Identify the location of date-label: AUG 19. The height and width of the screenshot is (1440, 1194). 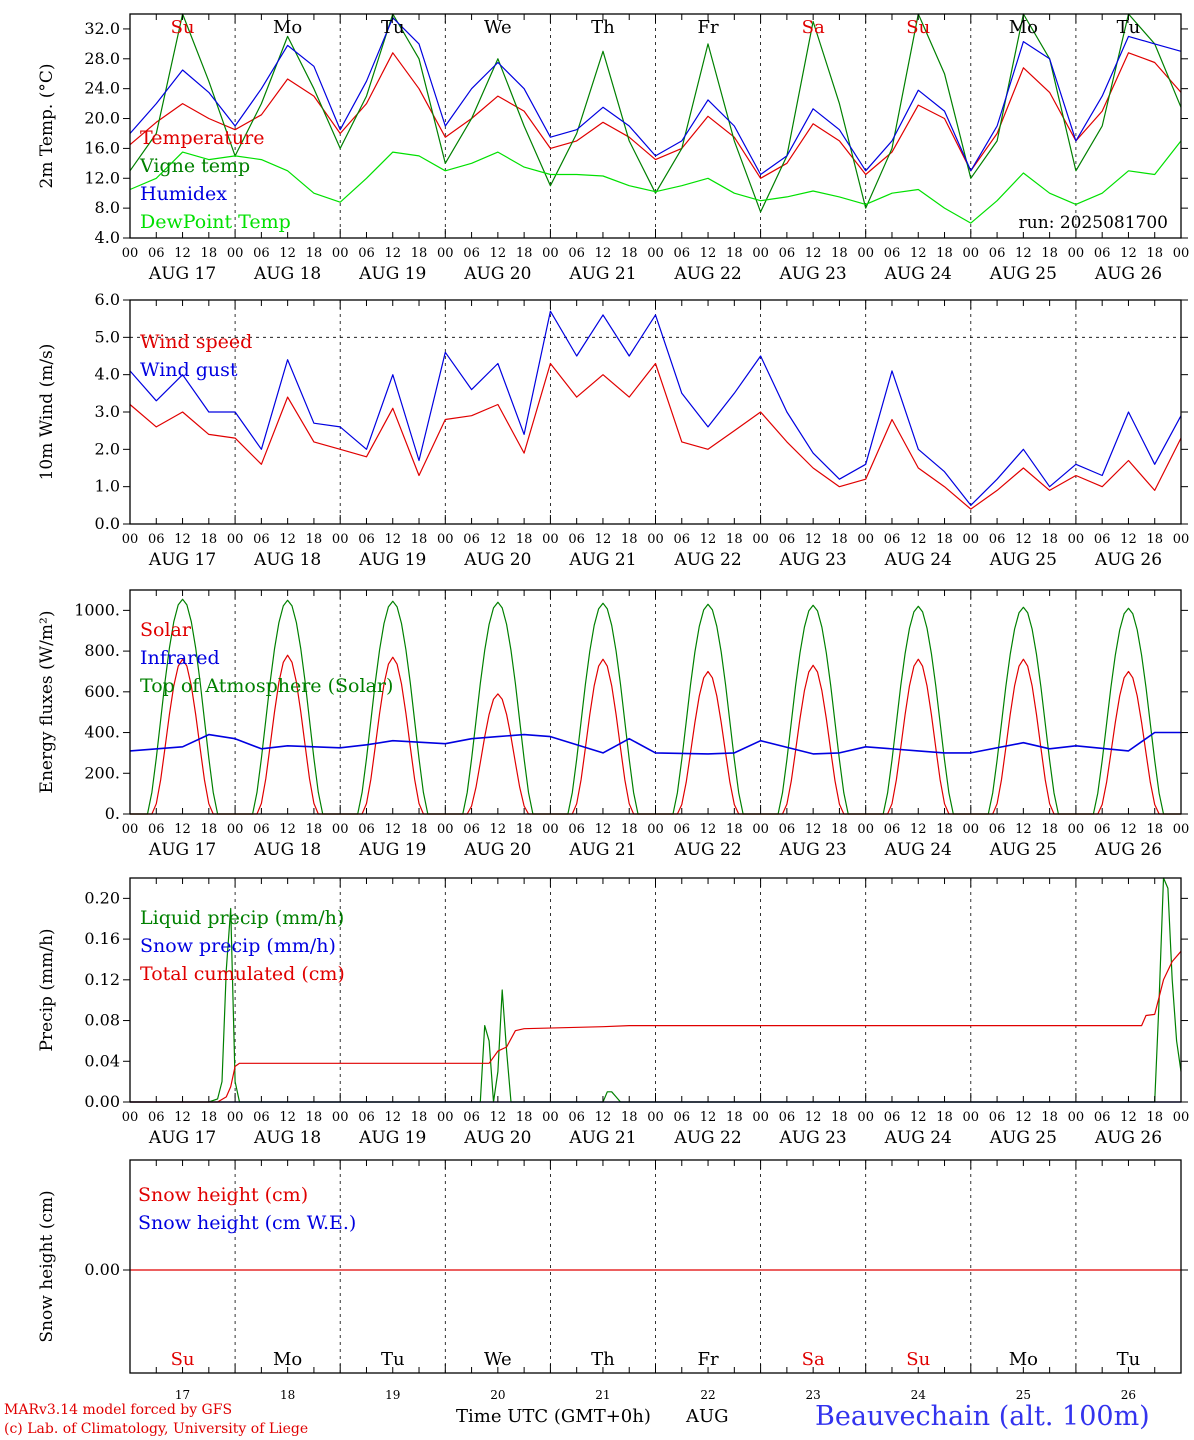
(392, 850).